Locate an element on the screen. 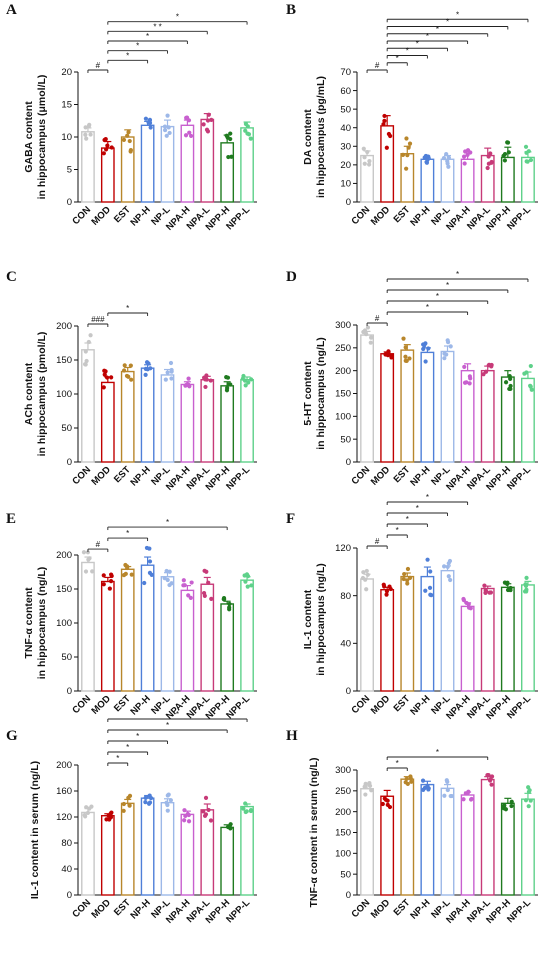 The image size is (550, 956). y-axis-label: in hippocampus (ng/L) is located at coordinates (321, 393).